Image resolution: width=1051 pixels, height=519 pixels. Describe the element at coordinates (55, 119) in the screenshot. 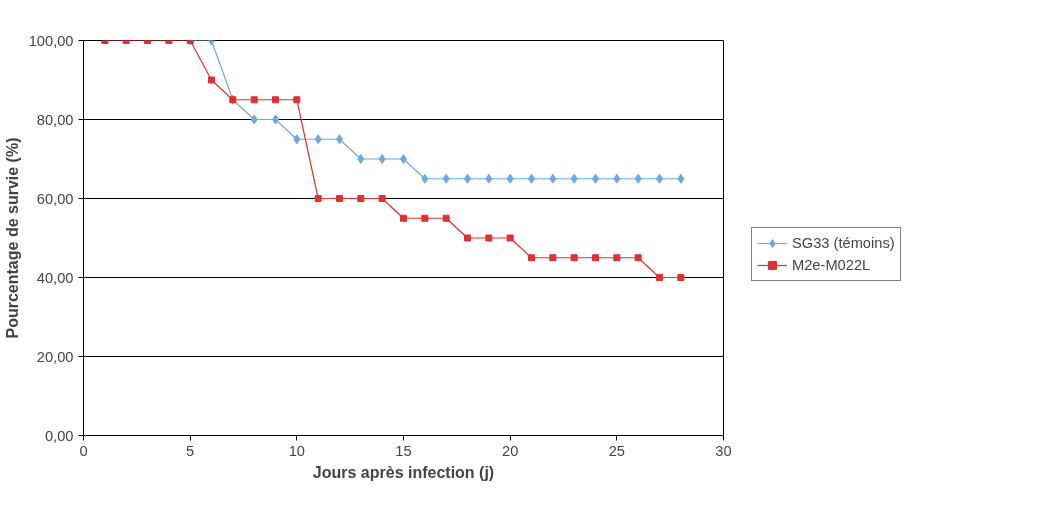

I see `y-tick-label: 80,00` at that location.